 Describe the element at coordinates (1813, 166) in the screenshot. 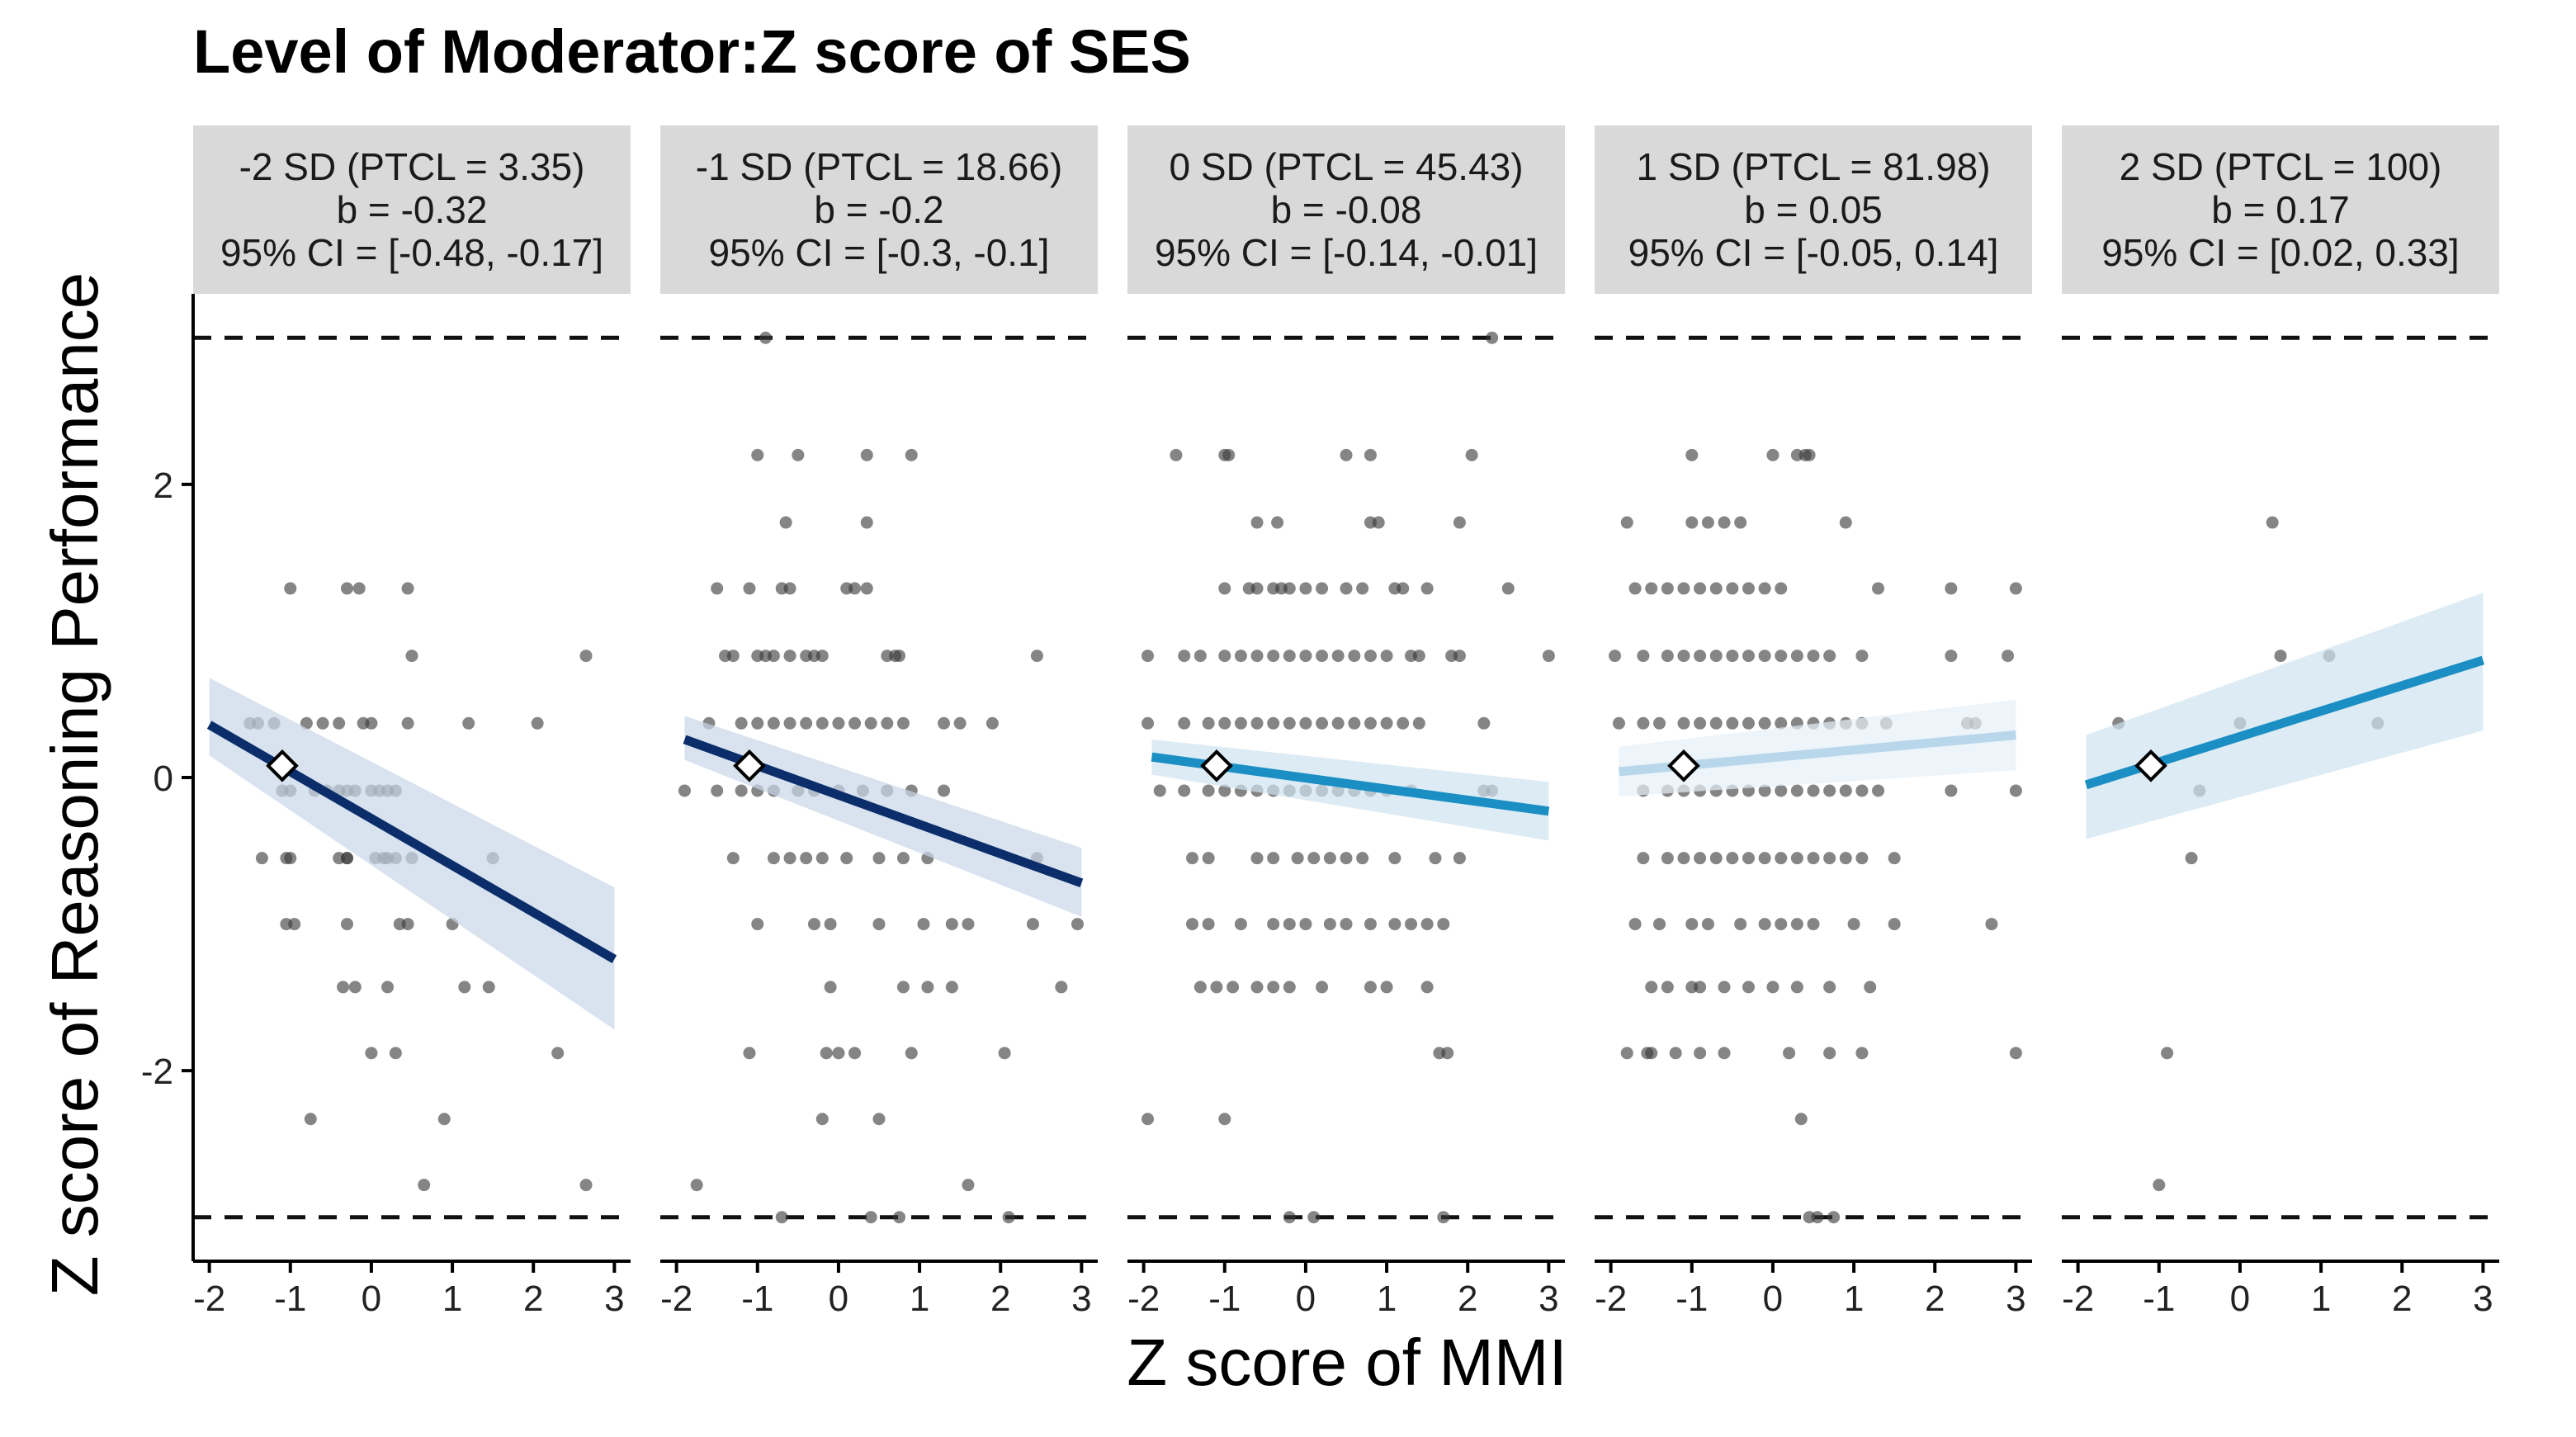

I see `facet-label: 1 SD (PTCL = 81.98)` at that location.